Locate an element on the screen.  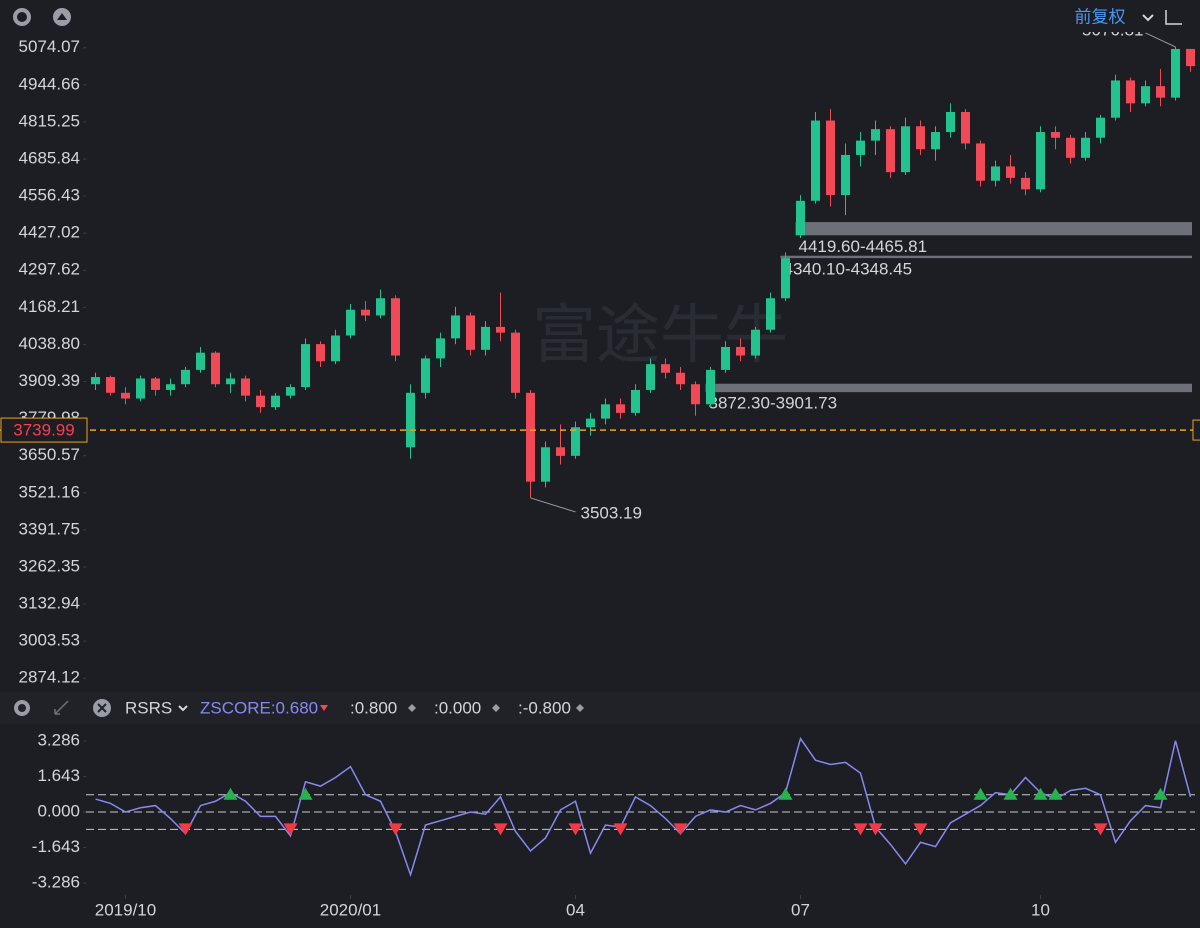
x-tick-label: 10 is located at coordinates (1040, 909).